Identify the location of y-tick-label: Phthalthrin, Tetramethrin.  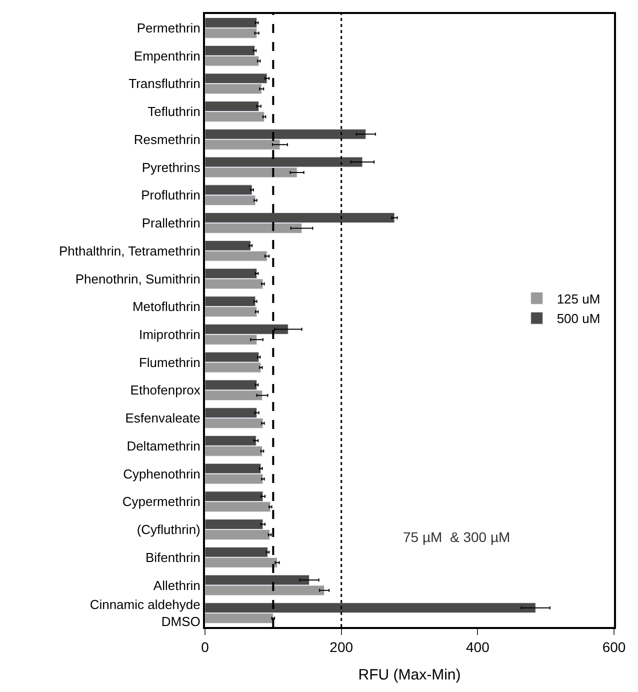
(129, 250).